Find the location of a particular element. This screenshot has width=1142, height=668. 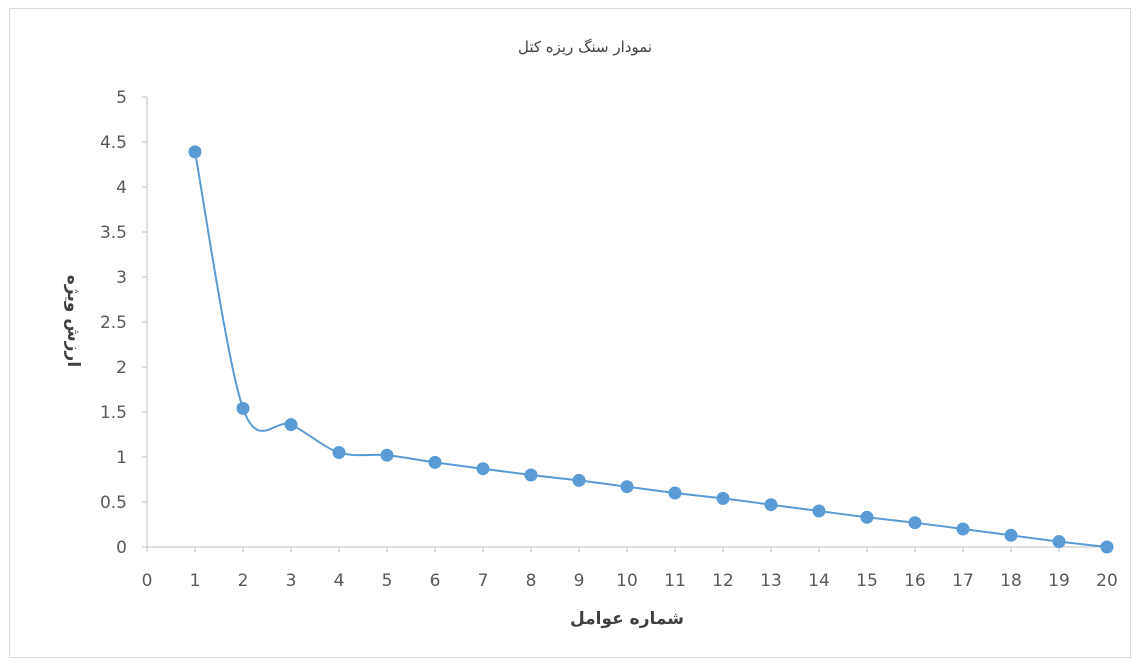

y-tick-label: 5 is located at coordinates (121, 98).